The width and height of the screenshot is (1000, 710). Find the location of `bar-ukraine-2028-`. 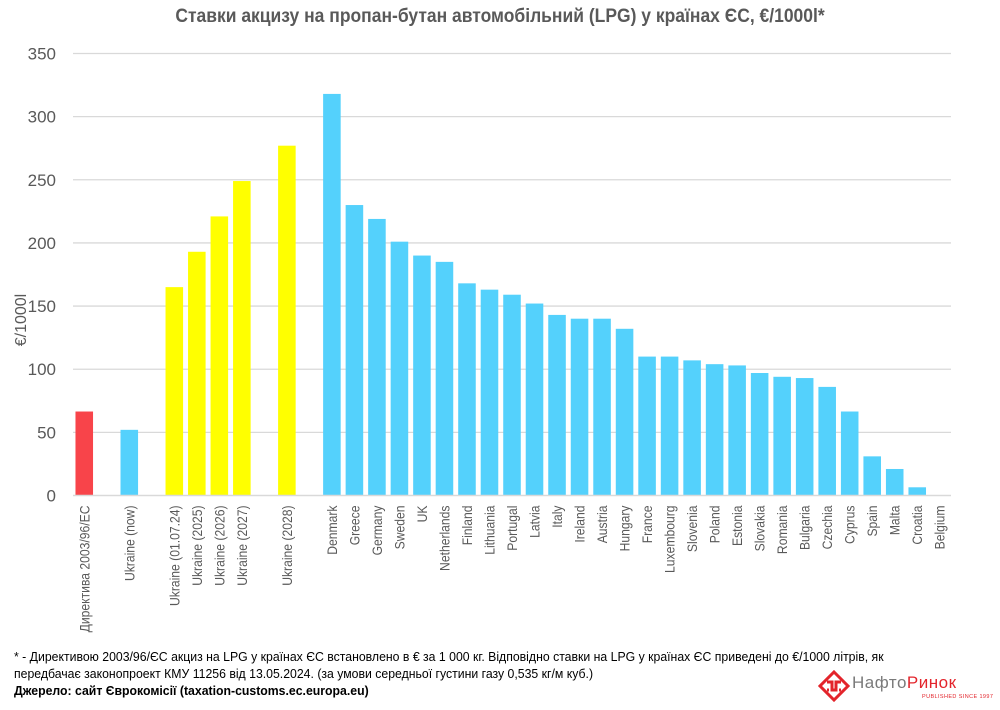

bar-ukraine-2028- is located at coordinates (287, 320).